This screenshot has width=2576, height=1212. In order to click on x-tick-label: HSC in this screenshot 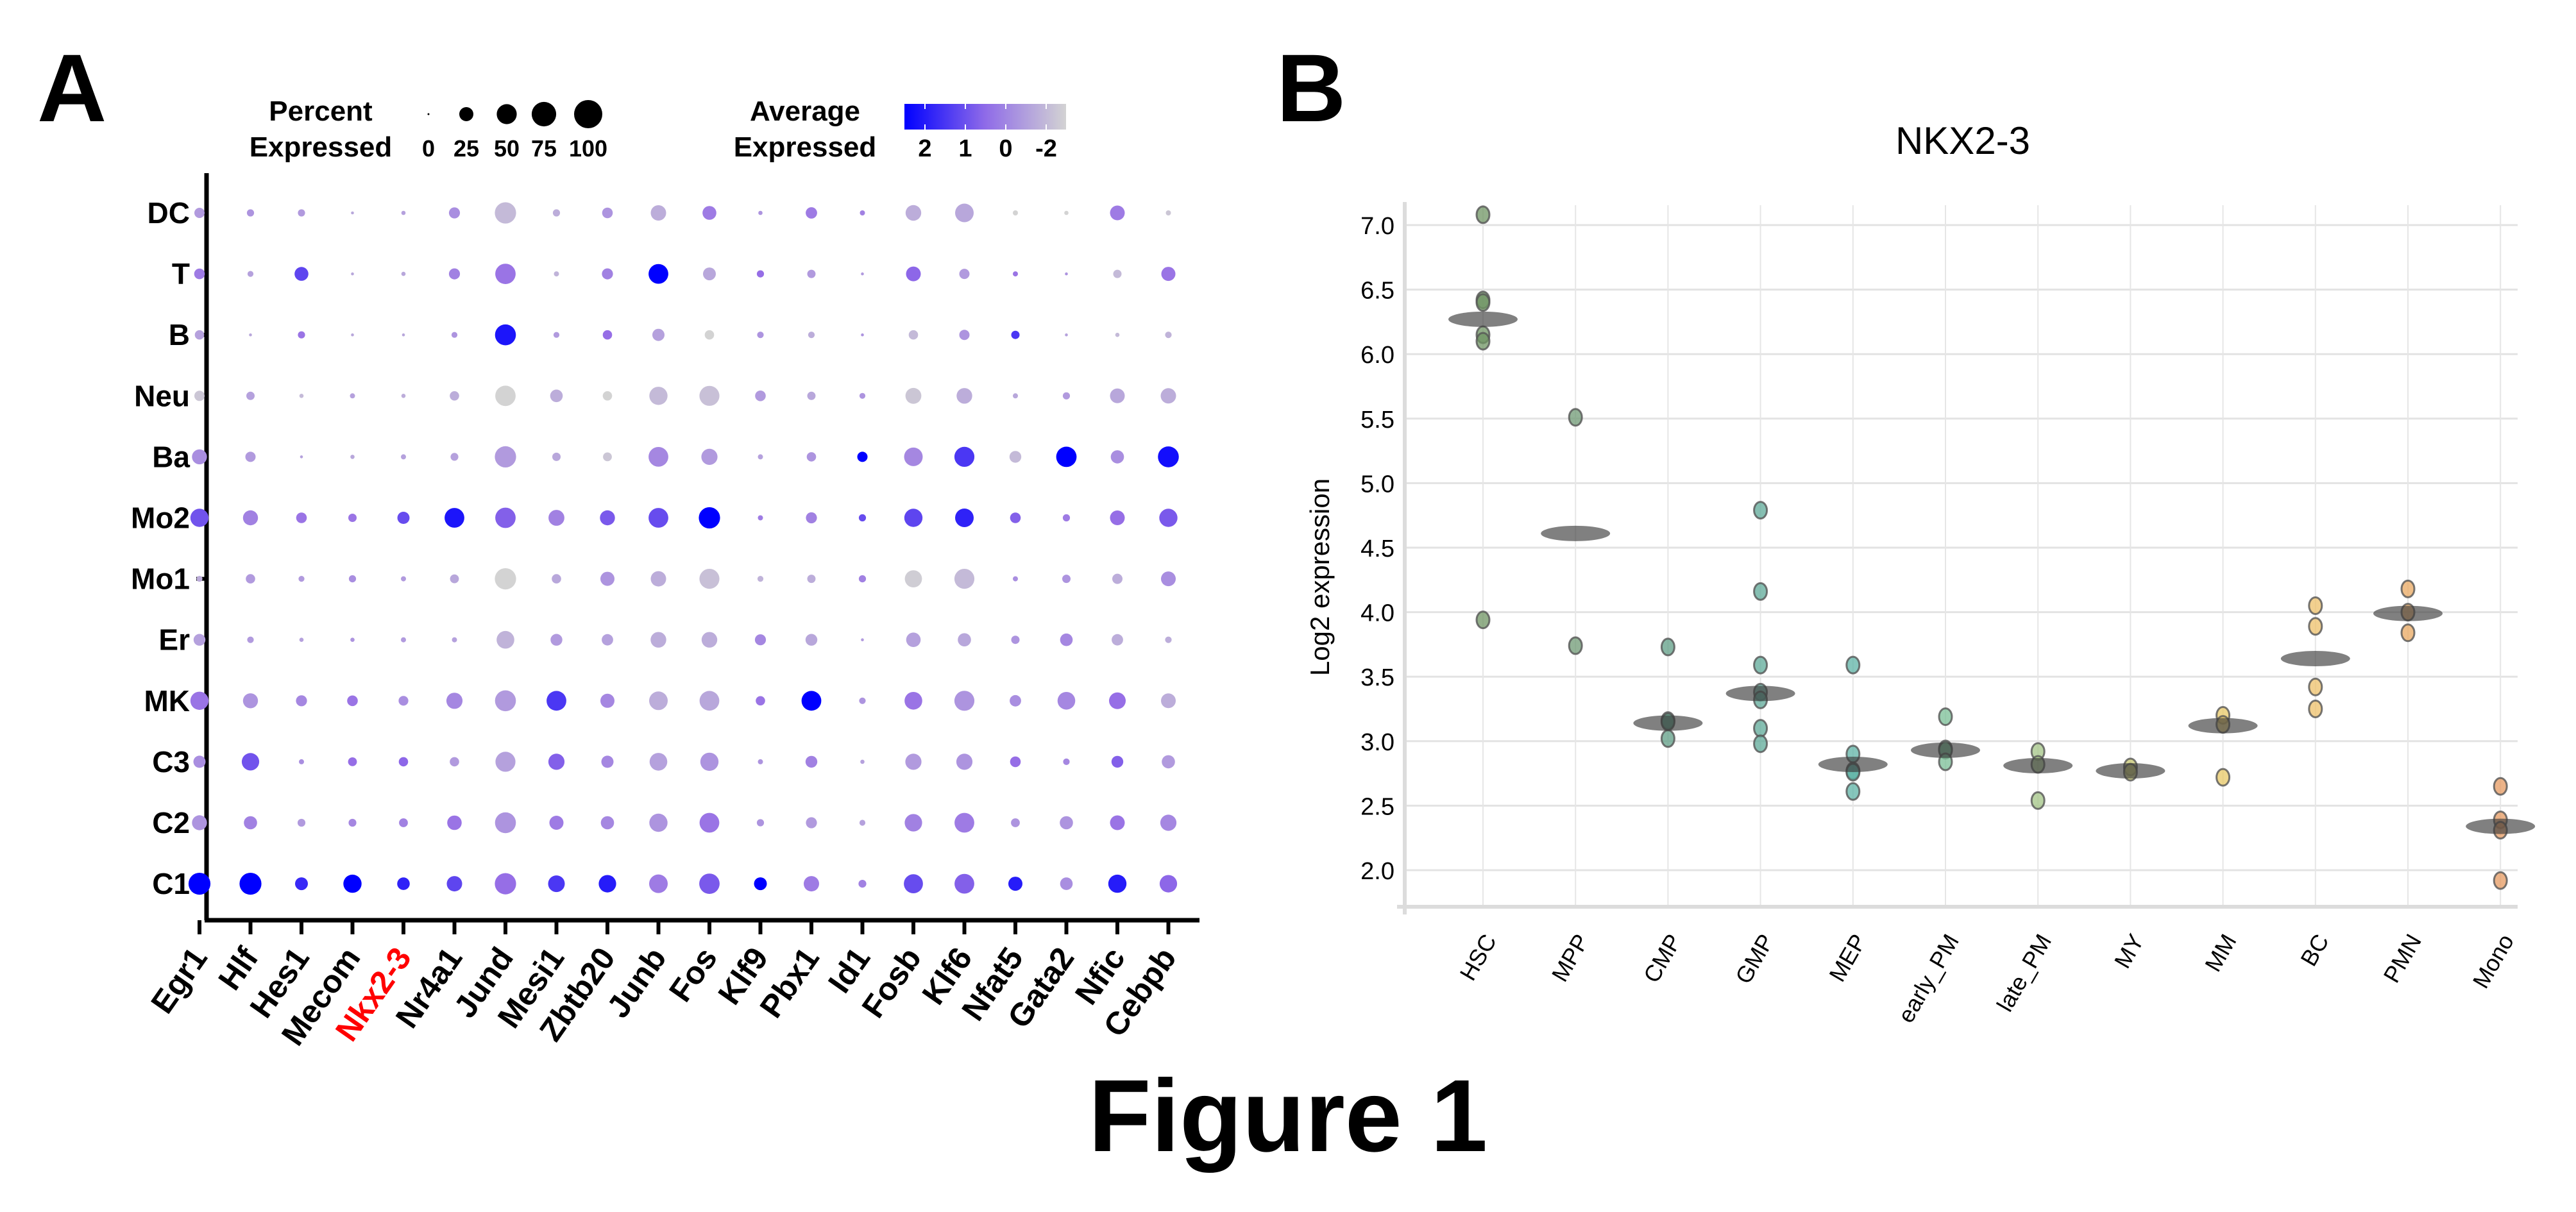, I will do `click(1478, 958)`.